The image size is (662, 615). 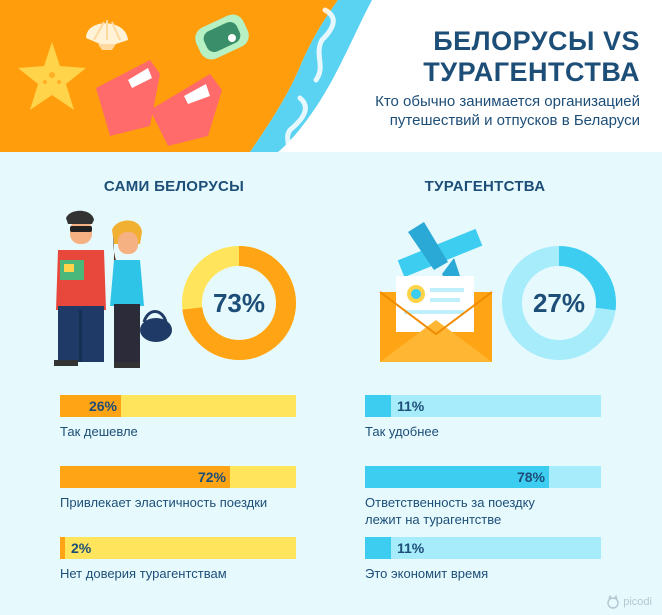 I want to click on seashell-icon, so click(x=107, y=35).